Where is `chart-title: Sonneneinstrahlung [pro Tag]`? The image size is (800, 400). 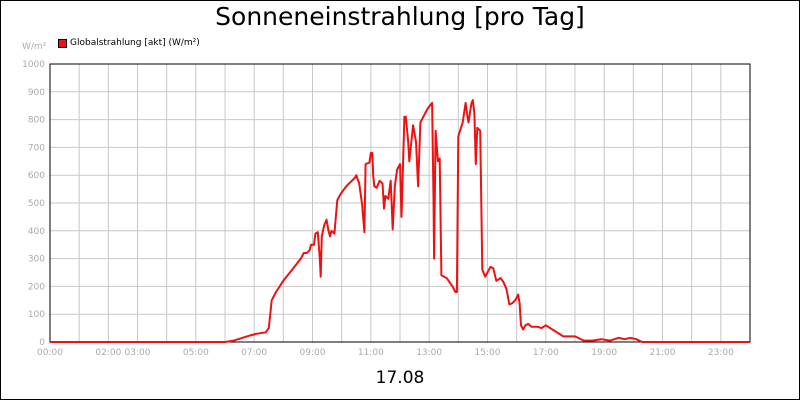 chart-title: Sonneneinstrahlung [pro Tag] is located at coordinates (400, 16).